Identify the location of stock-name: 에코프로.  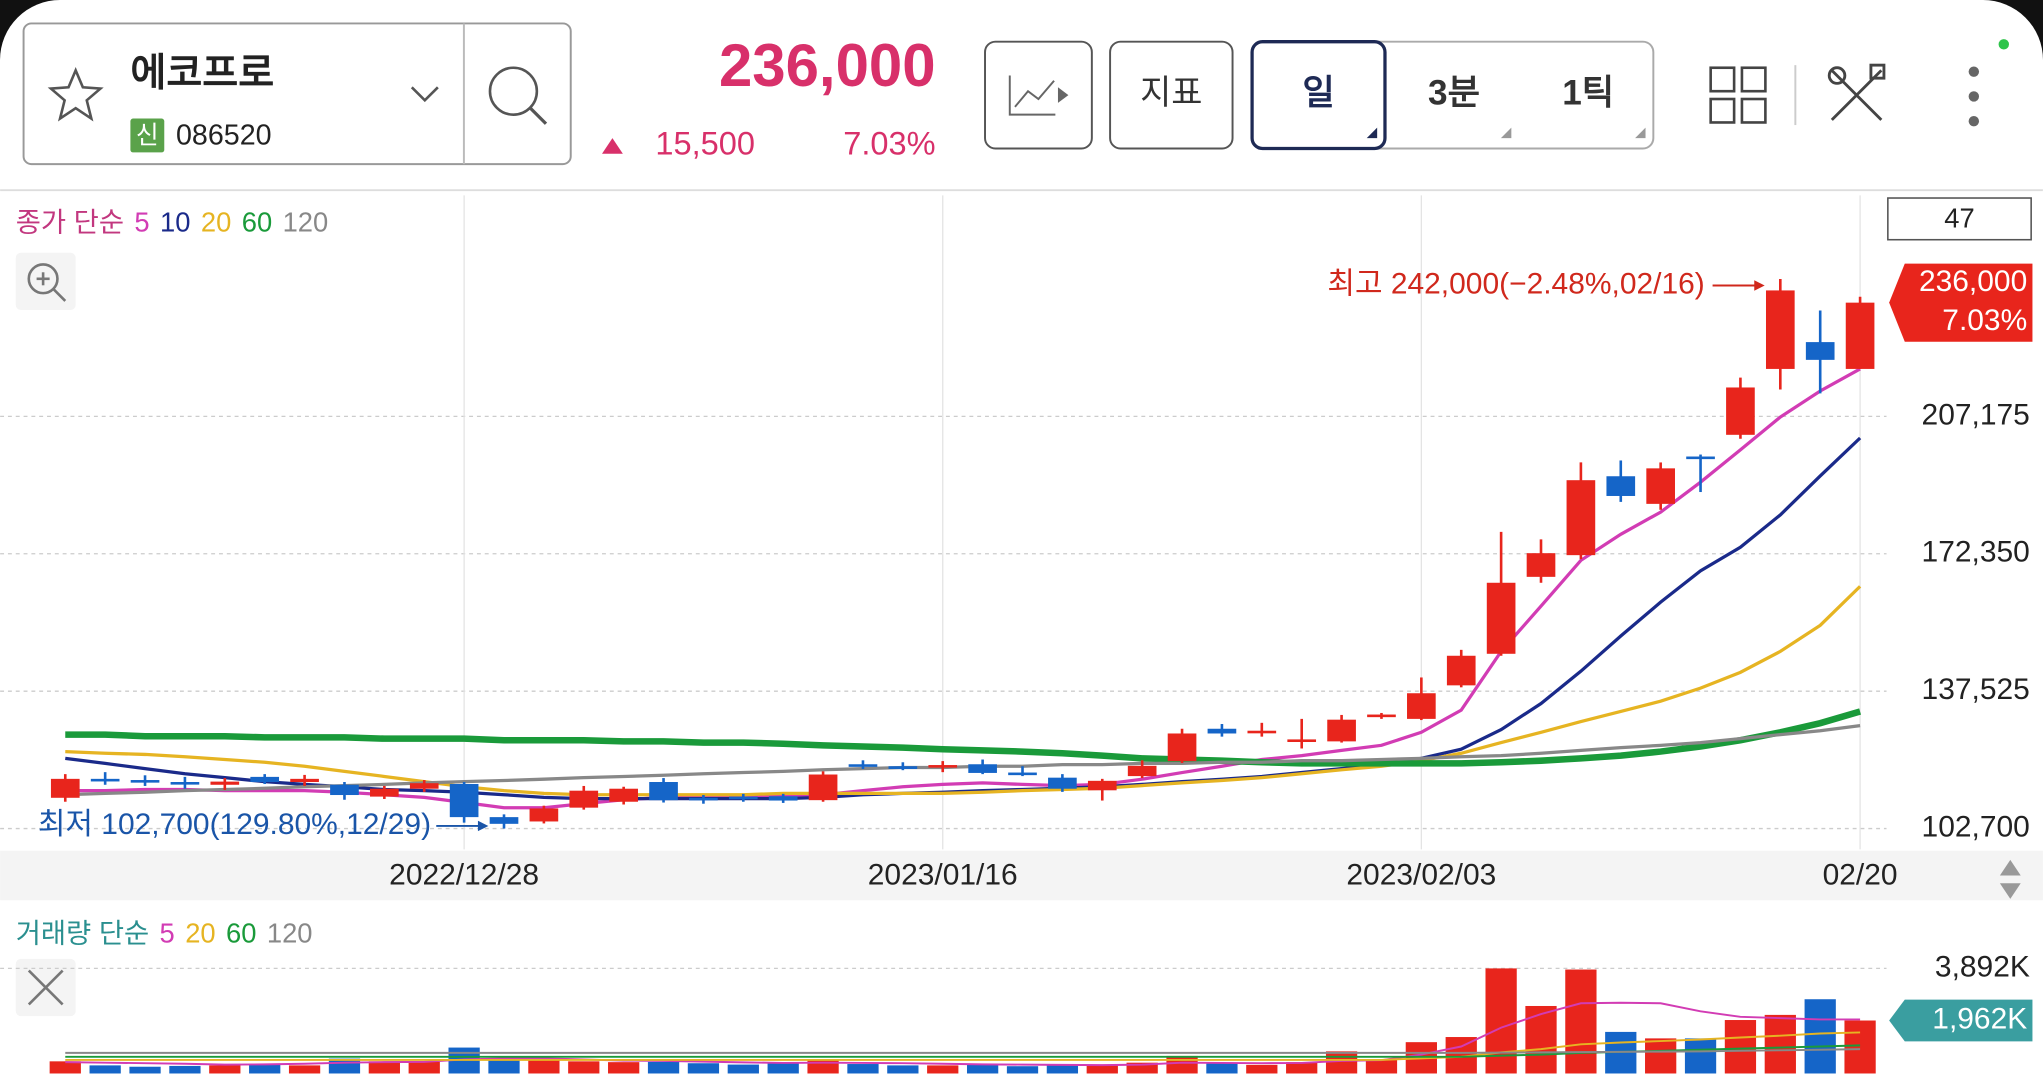
(202, 73).